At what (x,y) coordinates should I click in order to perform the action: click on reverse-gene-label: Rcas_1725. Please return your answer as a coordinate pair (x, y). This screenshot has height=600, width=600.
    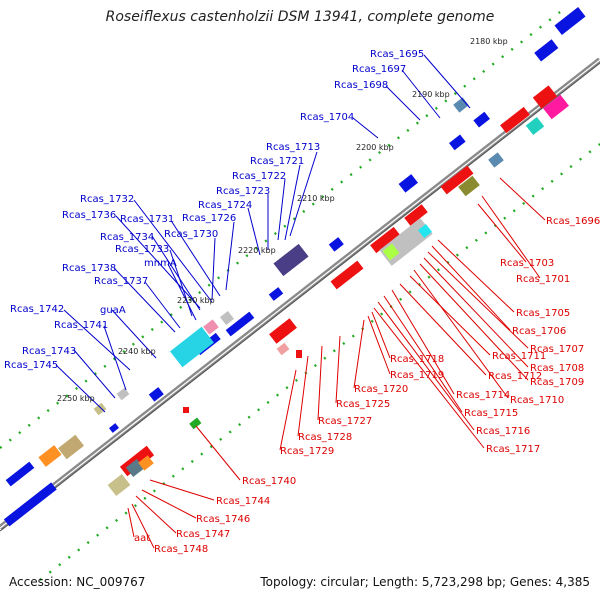
    Looking at the image, I should click on (363, 404).